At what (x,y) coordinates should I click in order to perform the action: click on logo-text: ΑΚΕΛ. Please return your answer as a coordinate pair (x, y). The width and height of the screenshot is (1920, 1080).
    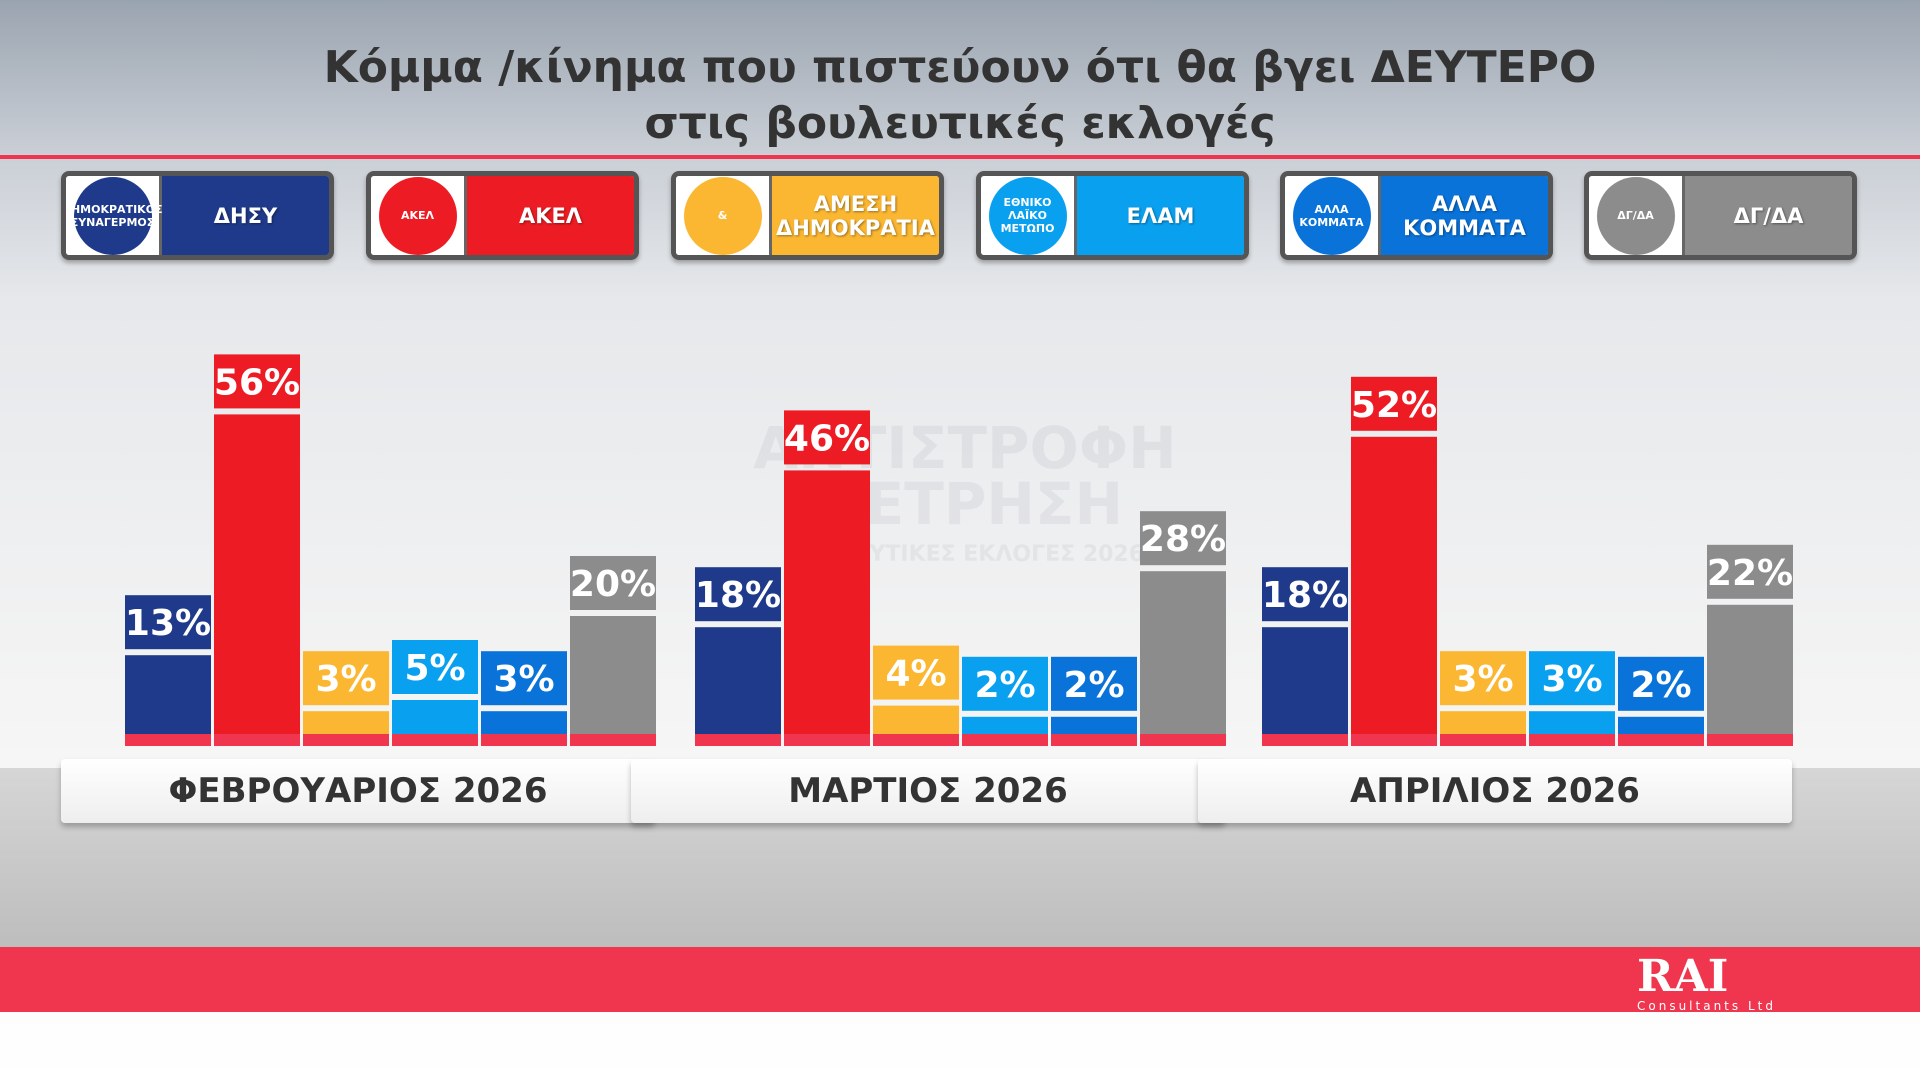
    Looking at the image, I should click on (417, 215).